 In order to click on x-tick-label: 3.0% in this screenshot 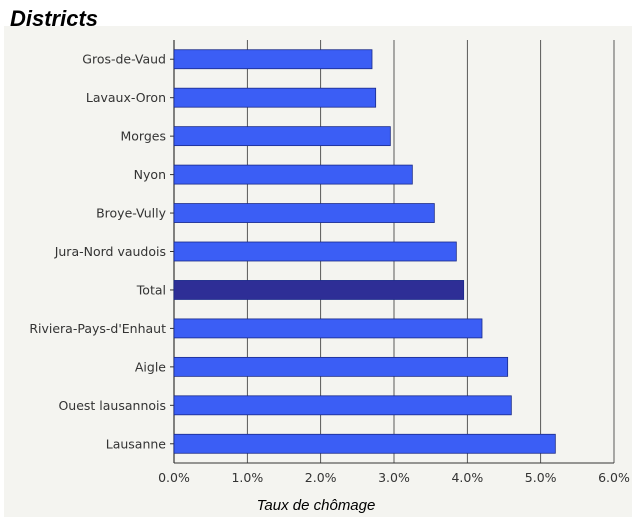, I will do `click(394, 477)`.